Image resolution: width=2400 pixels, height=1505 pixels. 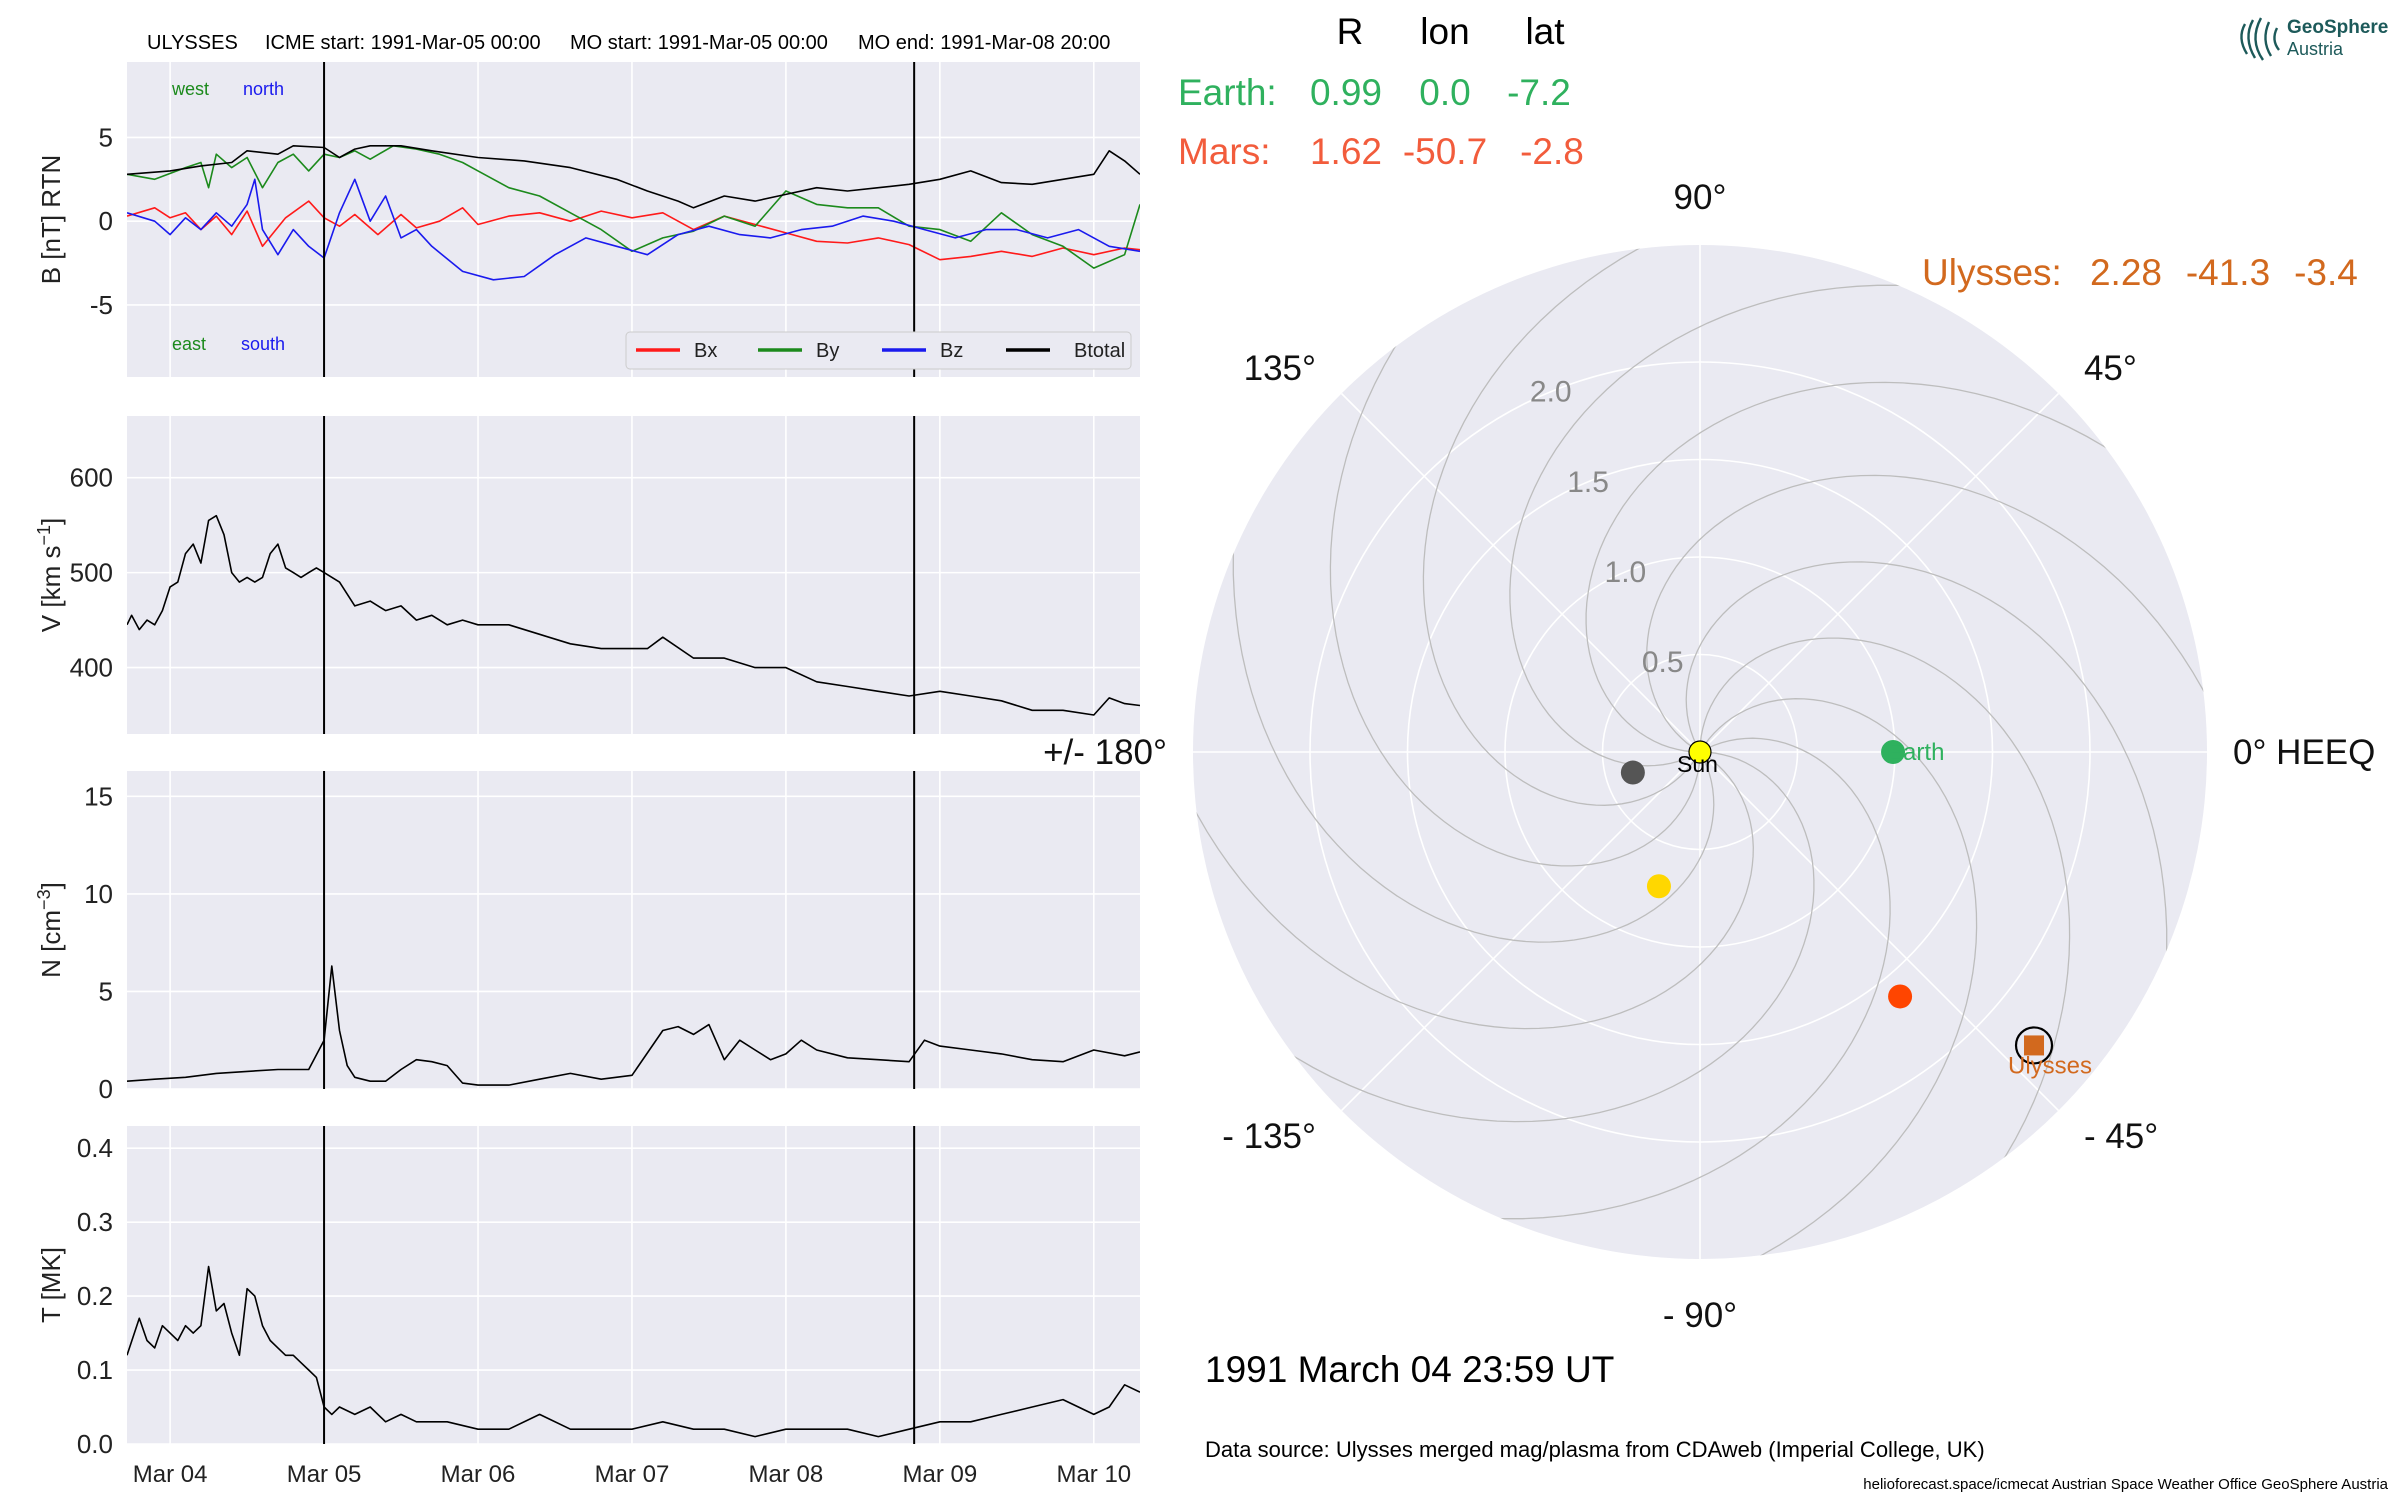 What do you see at coordinates (951, 351) in the screenshot?
I see `legend-label-bz: Bz` at bounding box center [951, 351].